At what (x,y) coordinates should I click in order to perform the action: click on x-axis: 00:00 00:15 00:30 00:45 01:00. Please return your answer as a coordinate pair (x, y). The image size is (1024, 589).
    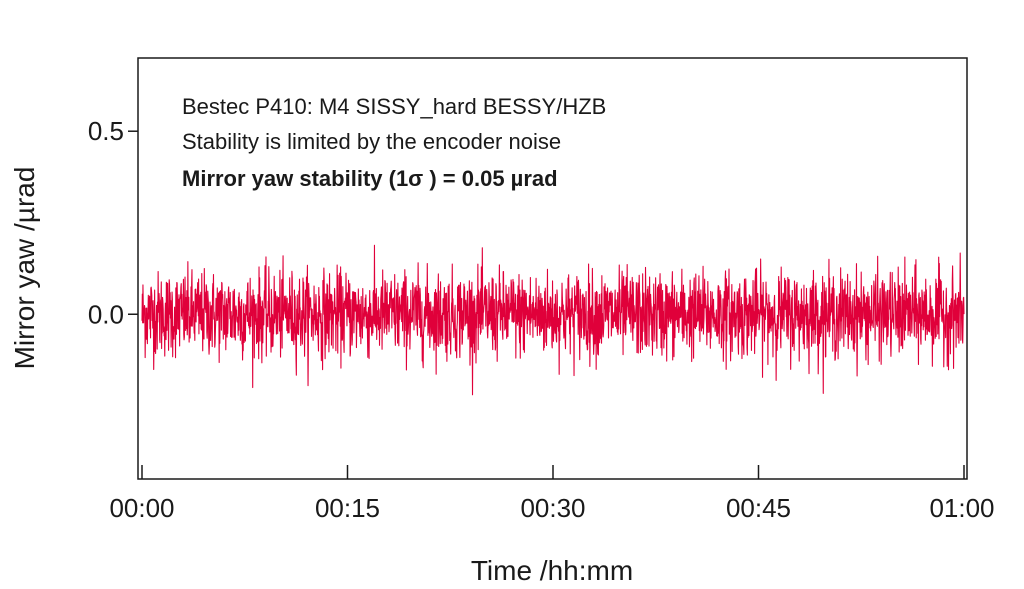
    Looking at the image, I should click on (552, 494).